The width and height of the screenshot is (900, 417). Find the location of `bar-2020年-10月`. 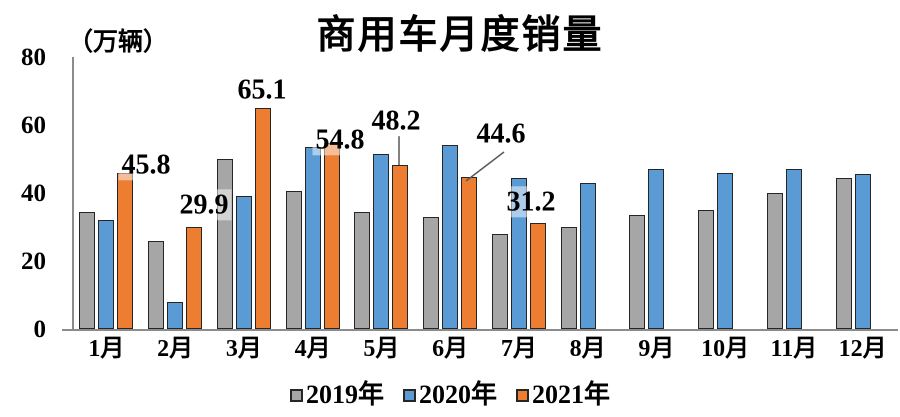

bar-2020年-10月 is located at coordinates (725, 250).